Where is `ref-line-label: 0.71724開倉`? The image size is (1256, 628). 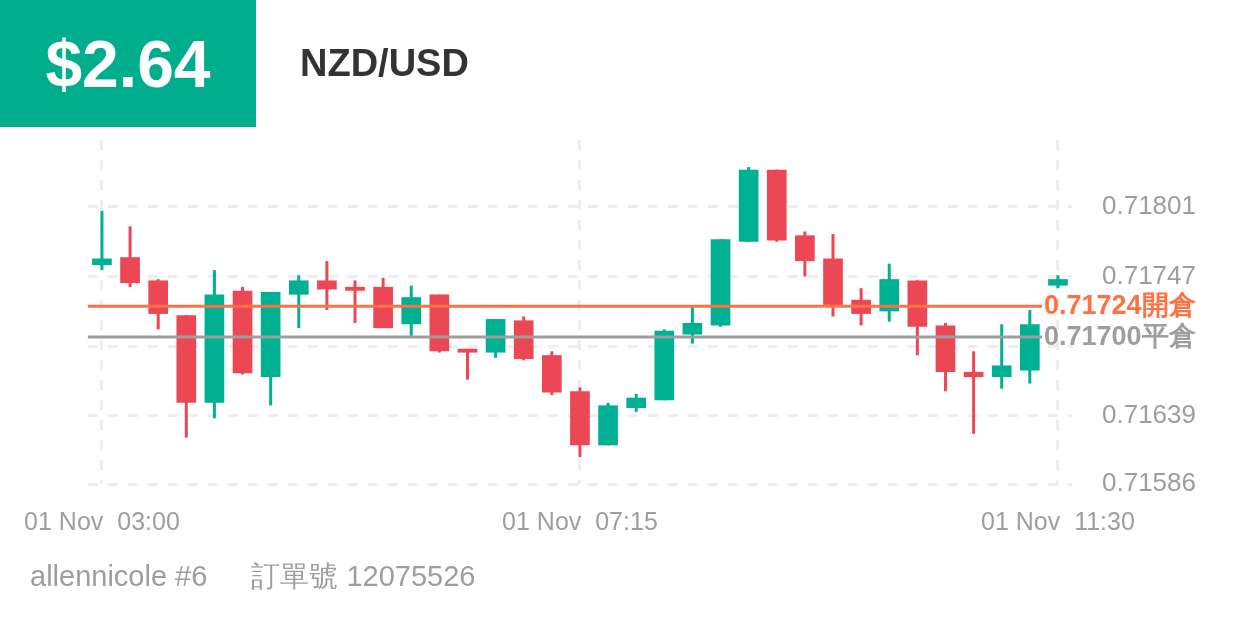
ref-line-label: 0.71724開倉 is located at coordinates (1120, 304).